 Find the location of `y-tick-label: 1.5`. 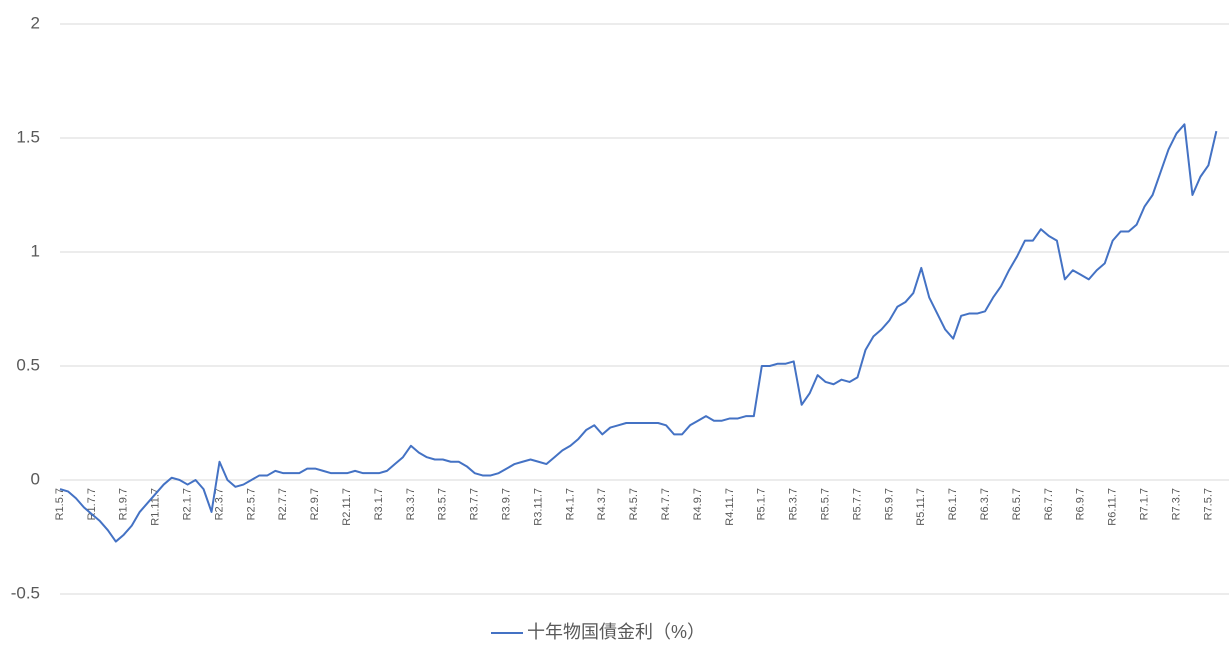

y-tick-label: 1.5 is located at coordinates (28, 136).